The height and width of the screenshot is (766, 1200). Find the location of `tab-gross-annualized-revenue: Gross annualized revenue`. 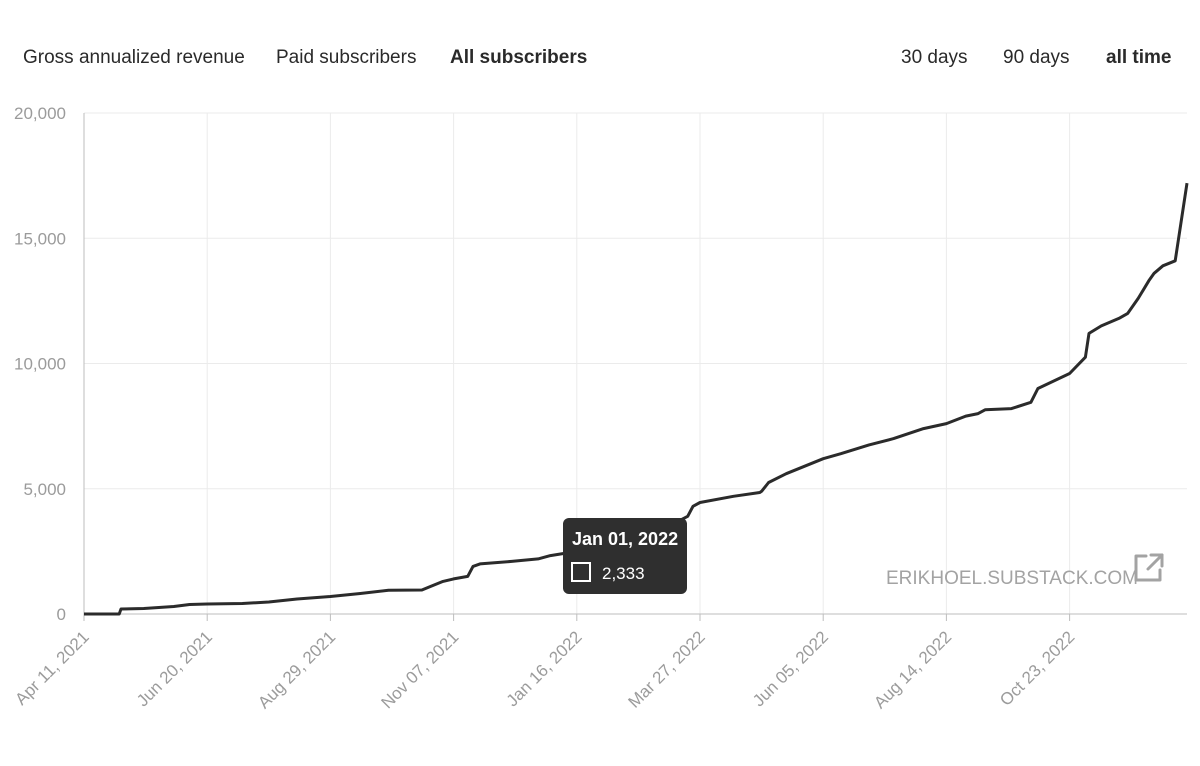

tab-gross-annualized-revenue: Gross annualized revenue is located at coordinates (134, 57).